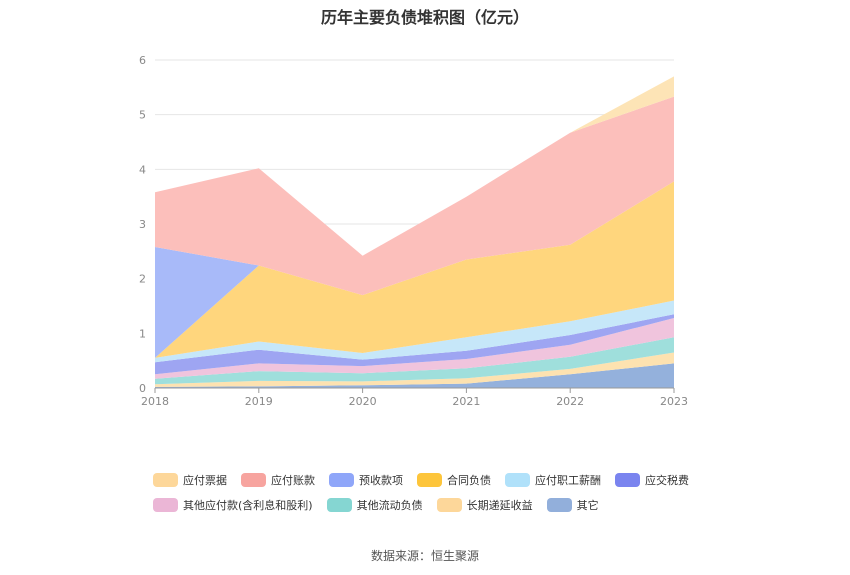  Describe the element at coordinates (142, 169) in the screenshot. I see `y-tick-label: 4` at that location.